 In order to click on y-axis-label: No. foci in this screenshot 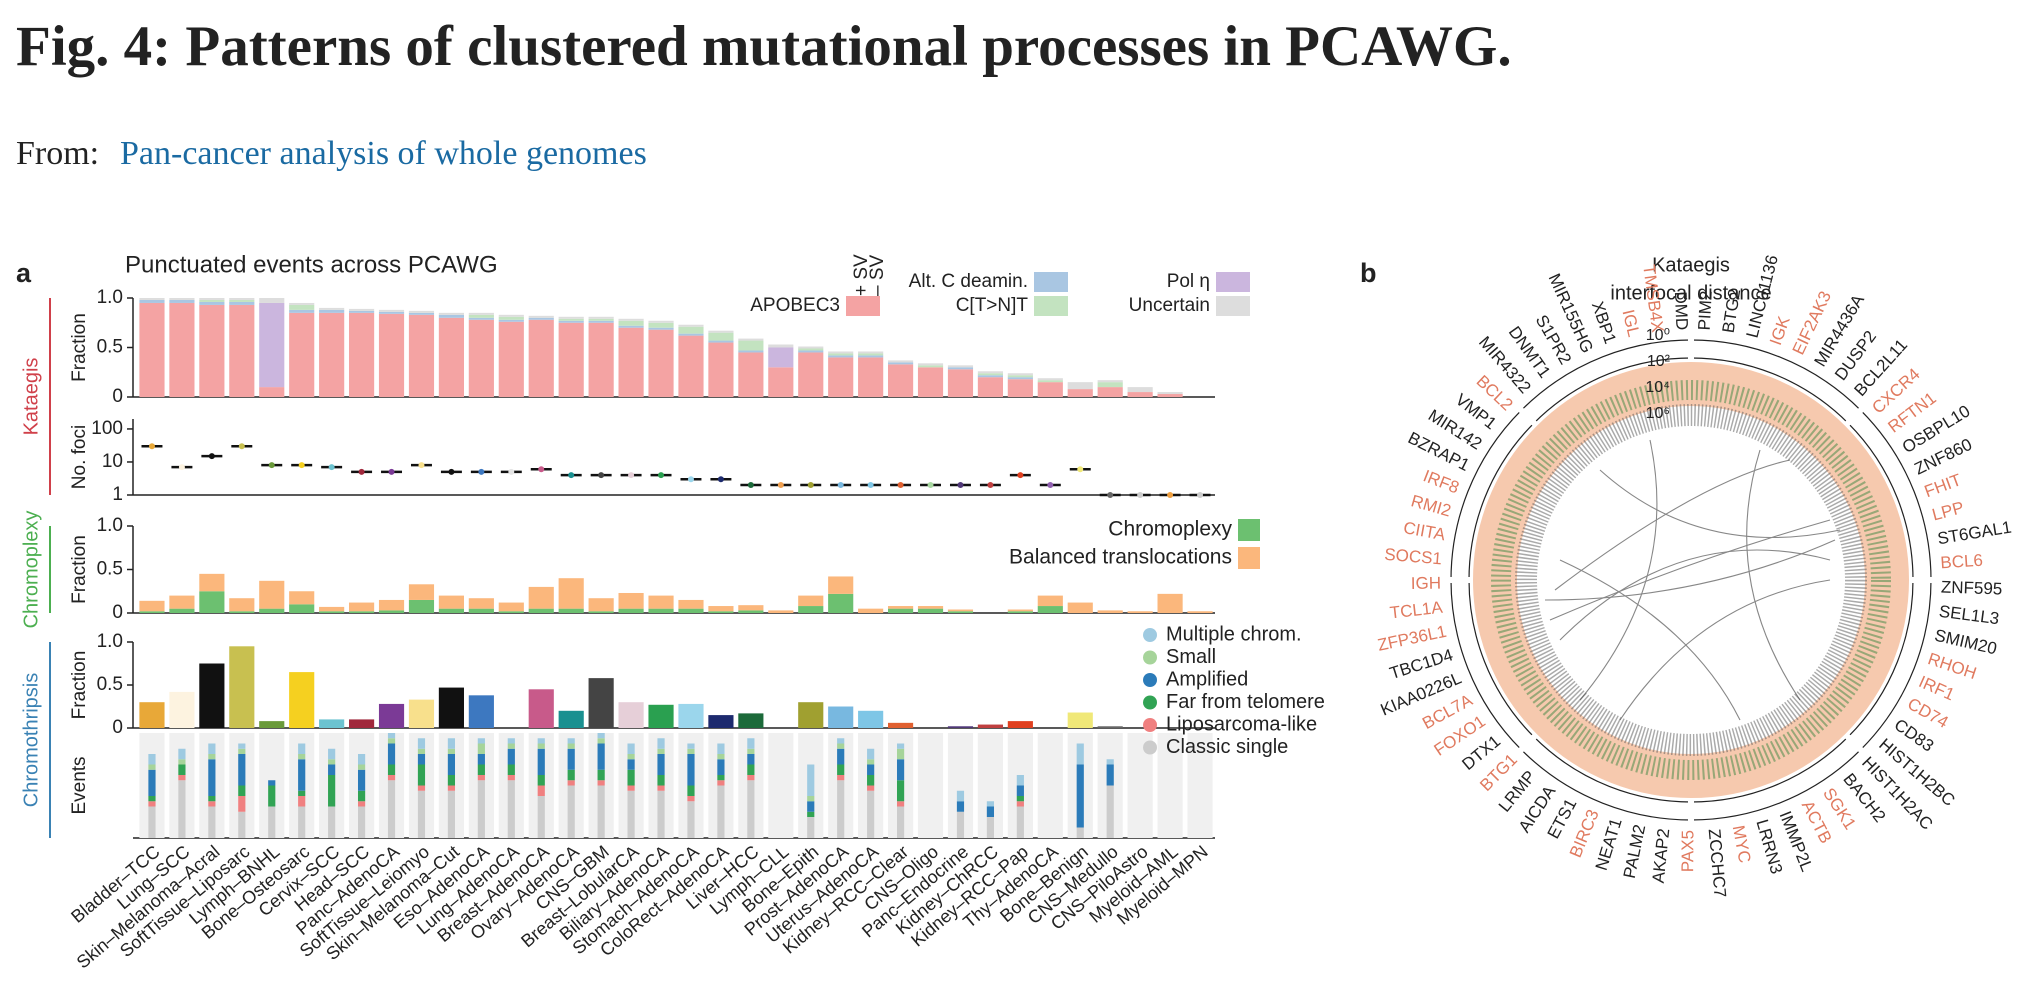, I will do `click(79, 457)`.